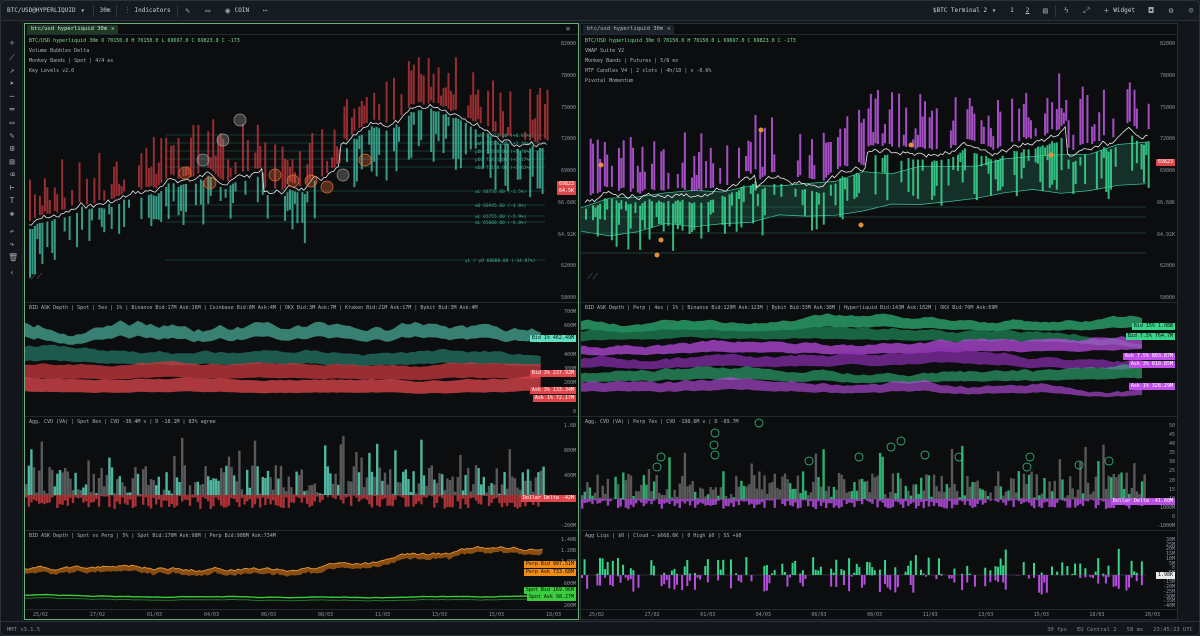 This screenshot has width=1200, height=636. What do you see at coordinates (12, 244) in the screenshot?
I see `redo-icon: ↷` at bounding box center [12, 244].